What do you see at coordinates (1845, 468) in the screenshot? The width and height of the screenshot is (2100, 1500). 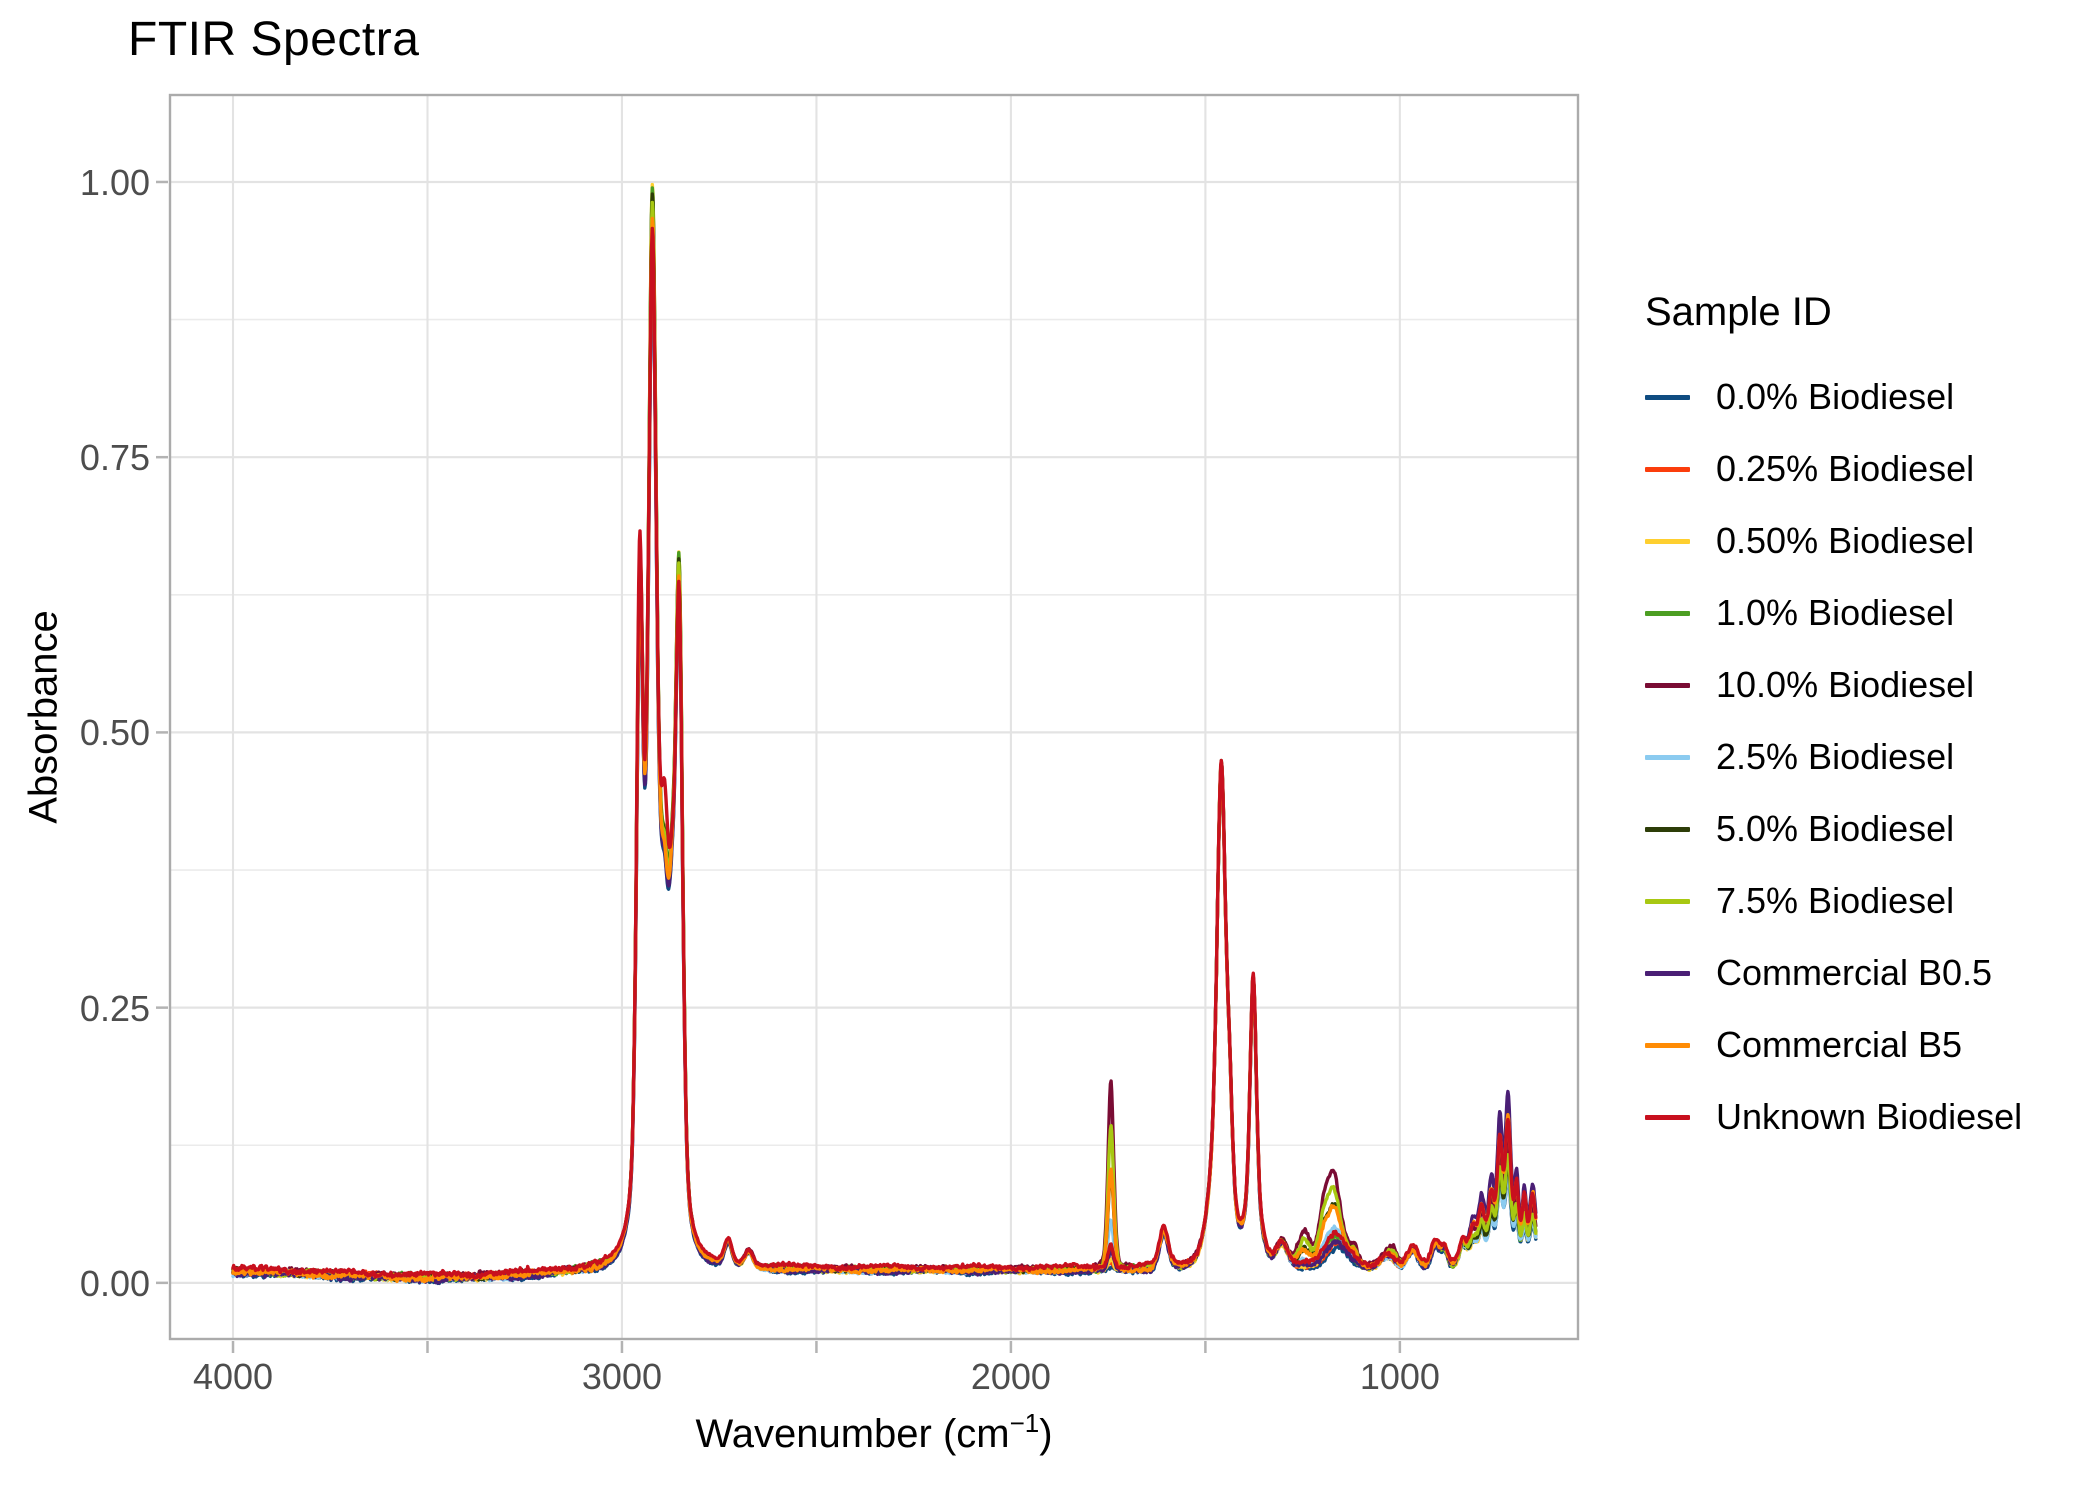 I see `legend-item-label: 0.25% Biodiesel` at bounding box center [1845, 468].